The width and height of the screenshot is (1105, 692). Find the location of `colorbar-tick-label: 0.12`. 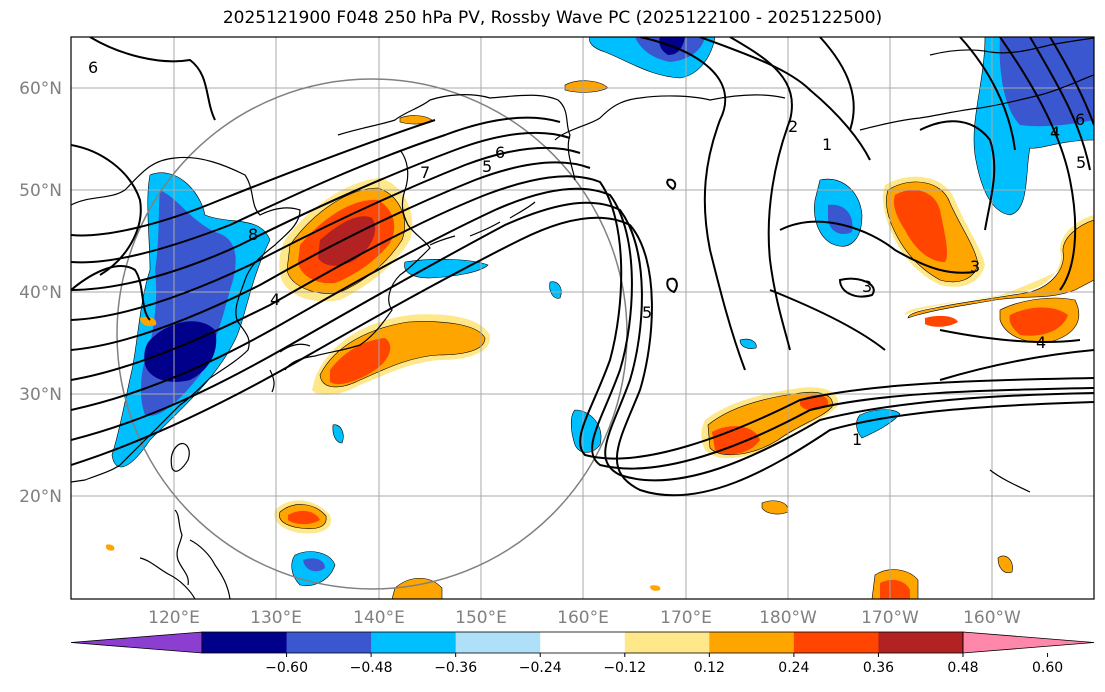

colorbar-tick-label: 0.12 is located at coordinates (709, 668).